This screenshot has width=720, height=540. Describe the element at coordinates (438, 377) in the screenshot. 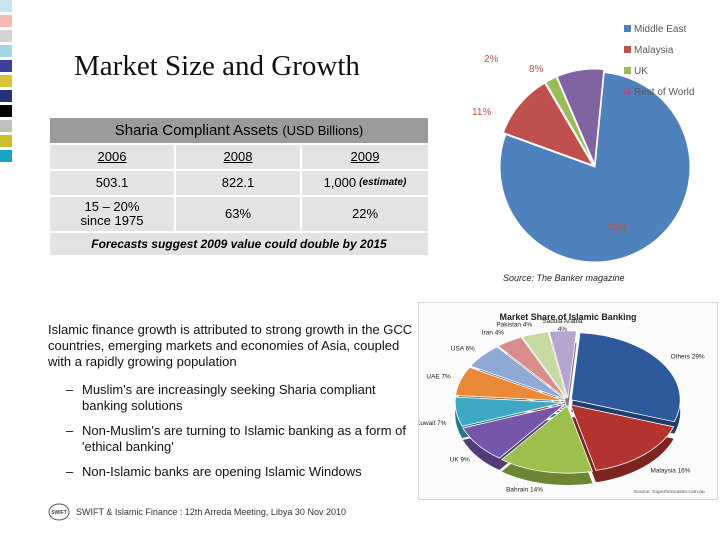

I see `pie2-slice-label: UAE 7%` at that location.